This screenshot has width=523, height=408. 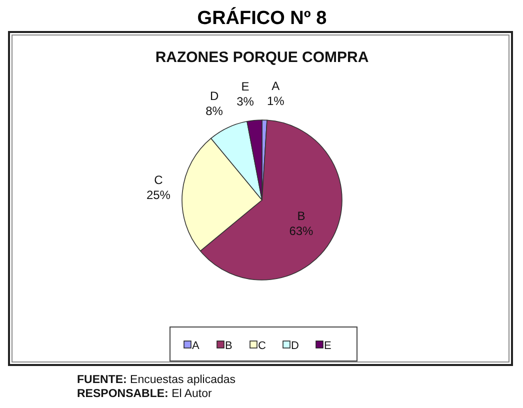 What do you see at coordinates (245, 101) in the screenshot?
I see `data-label: 3%` at bounding box center [245, 101].